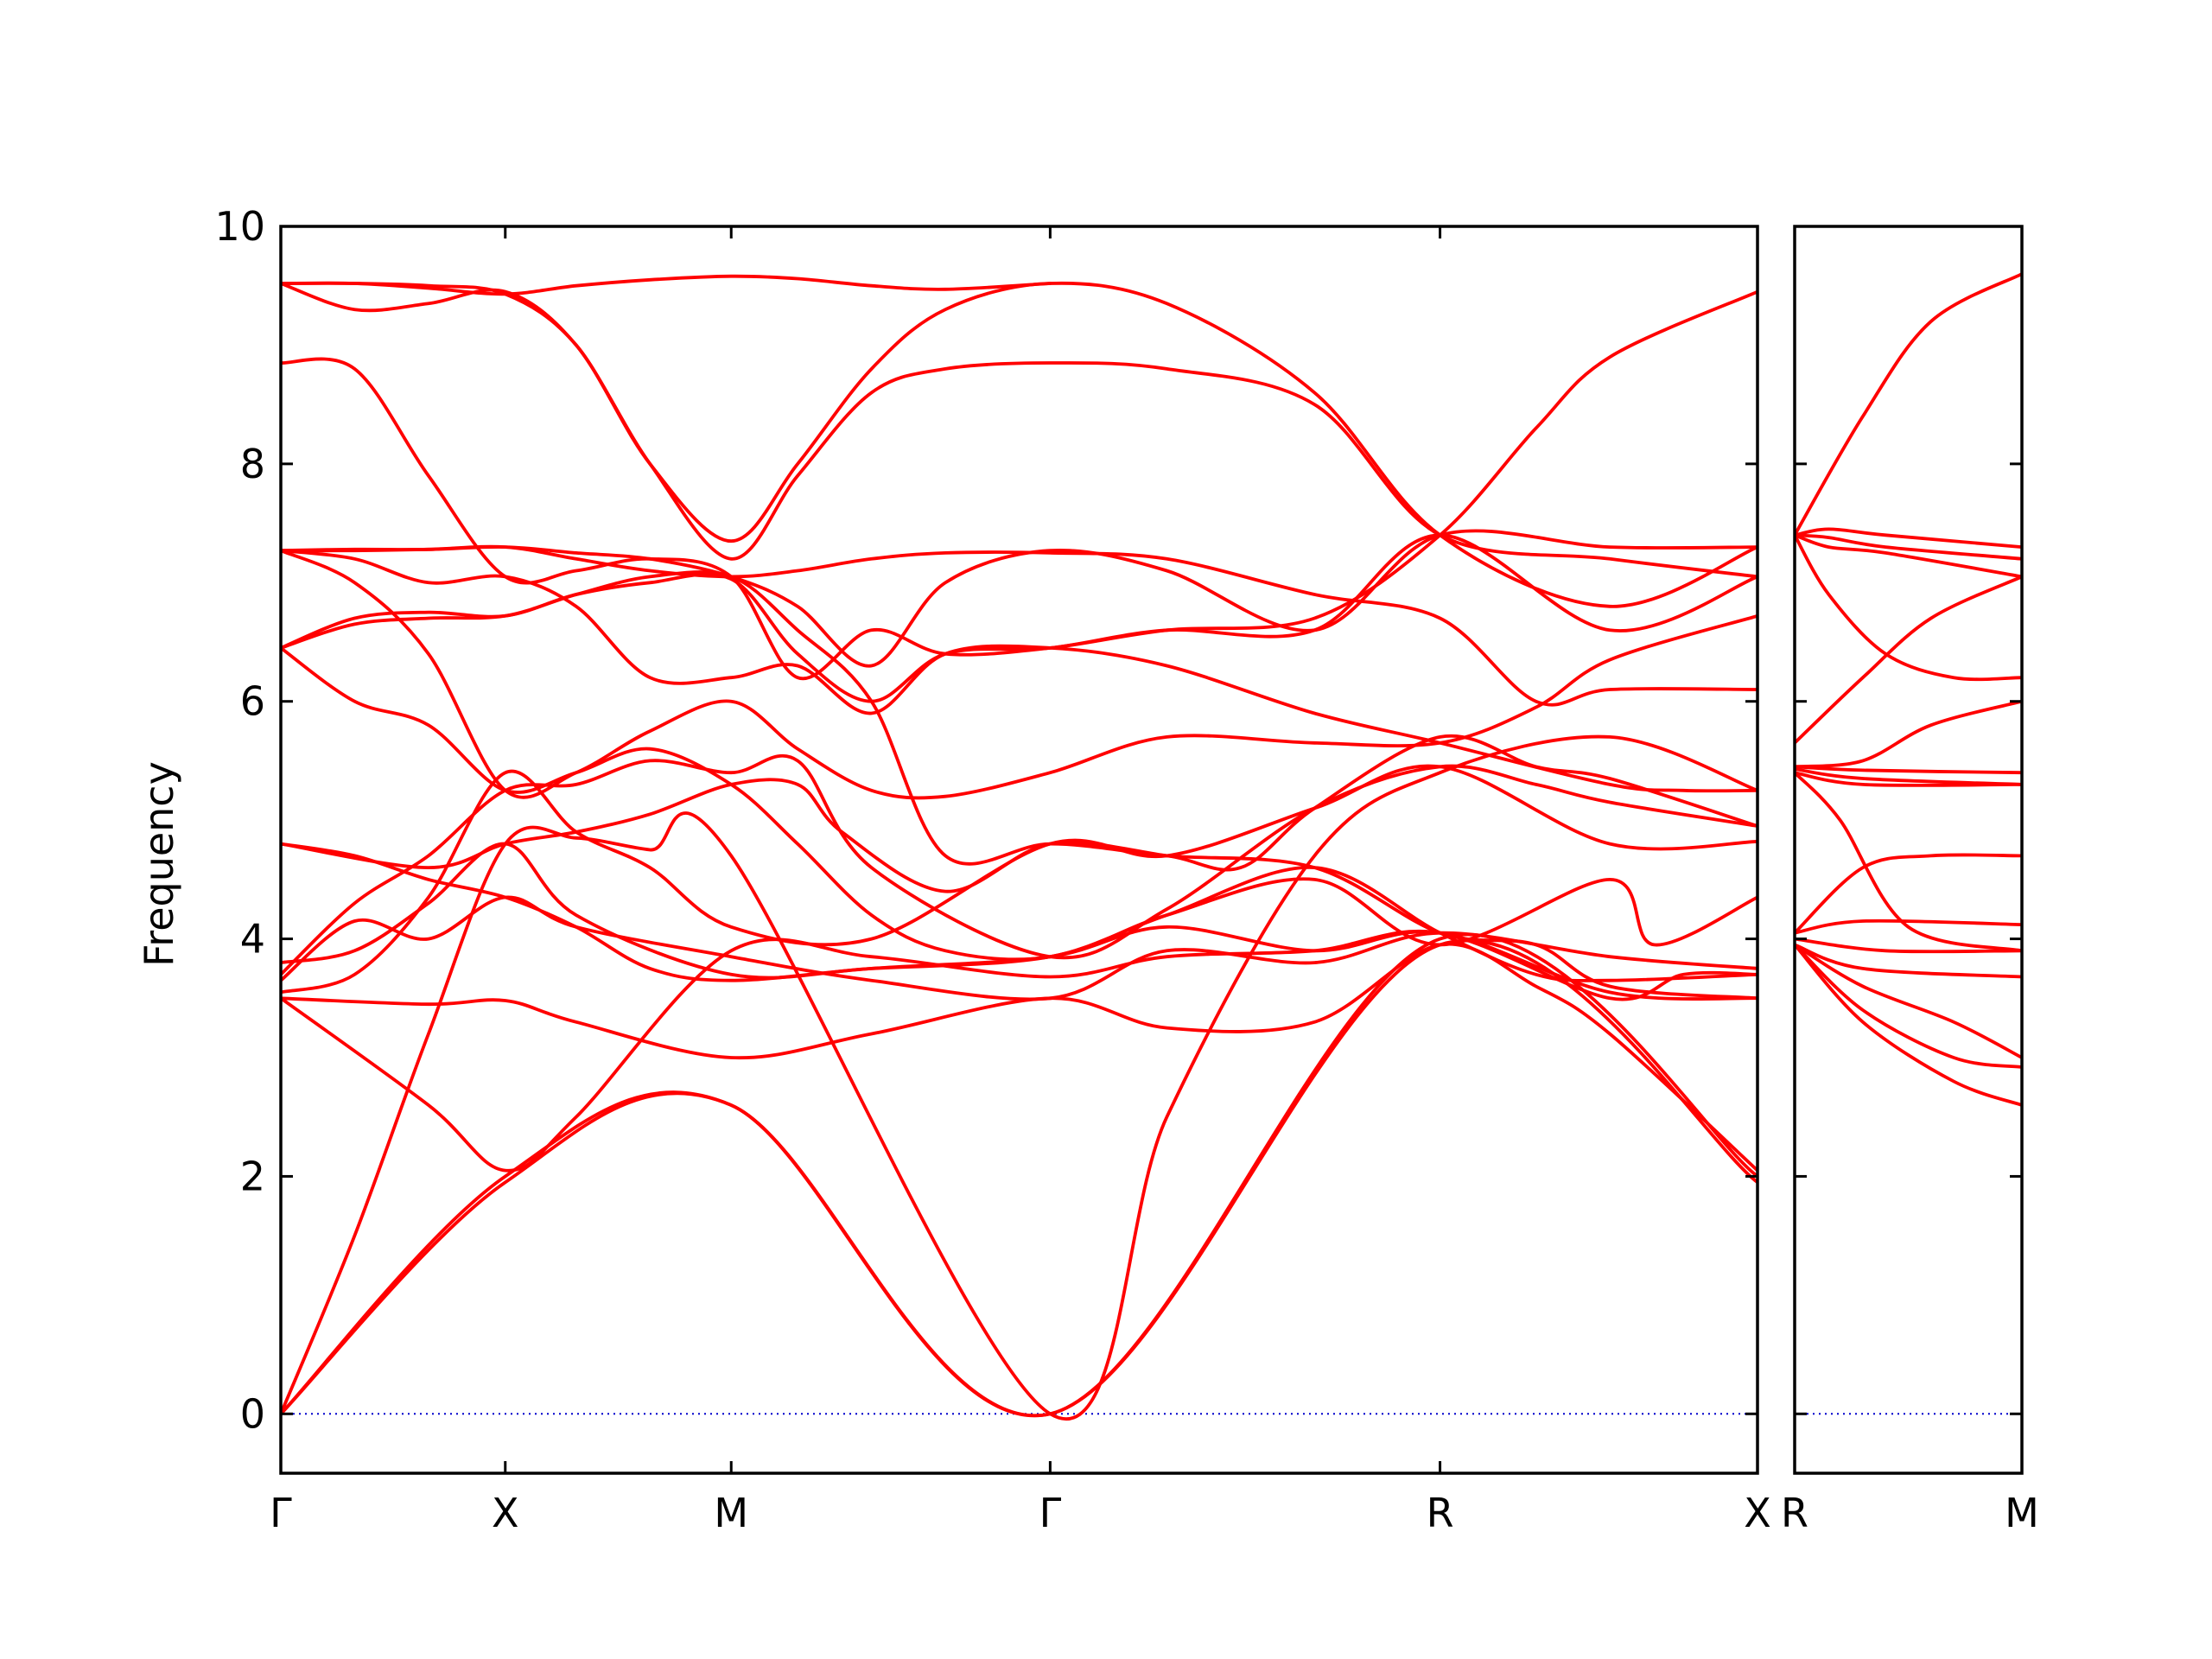  I want to click on plot-frame, so click(1908, 850).